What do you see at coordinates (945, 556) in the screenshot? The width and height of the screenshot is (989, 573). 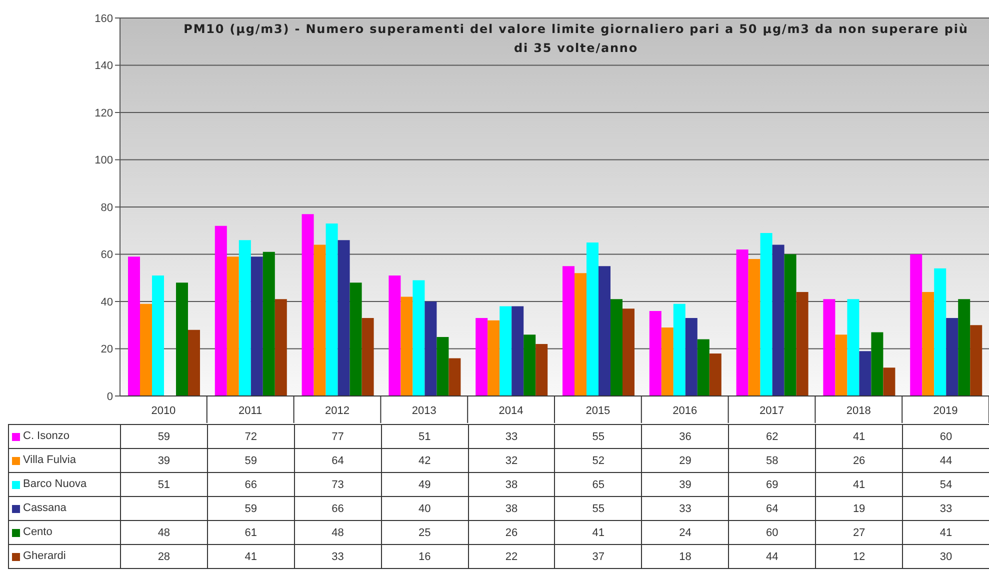 I see `data-label: 30` at bounding box center [945, 556].